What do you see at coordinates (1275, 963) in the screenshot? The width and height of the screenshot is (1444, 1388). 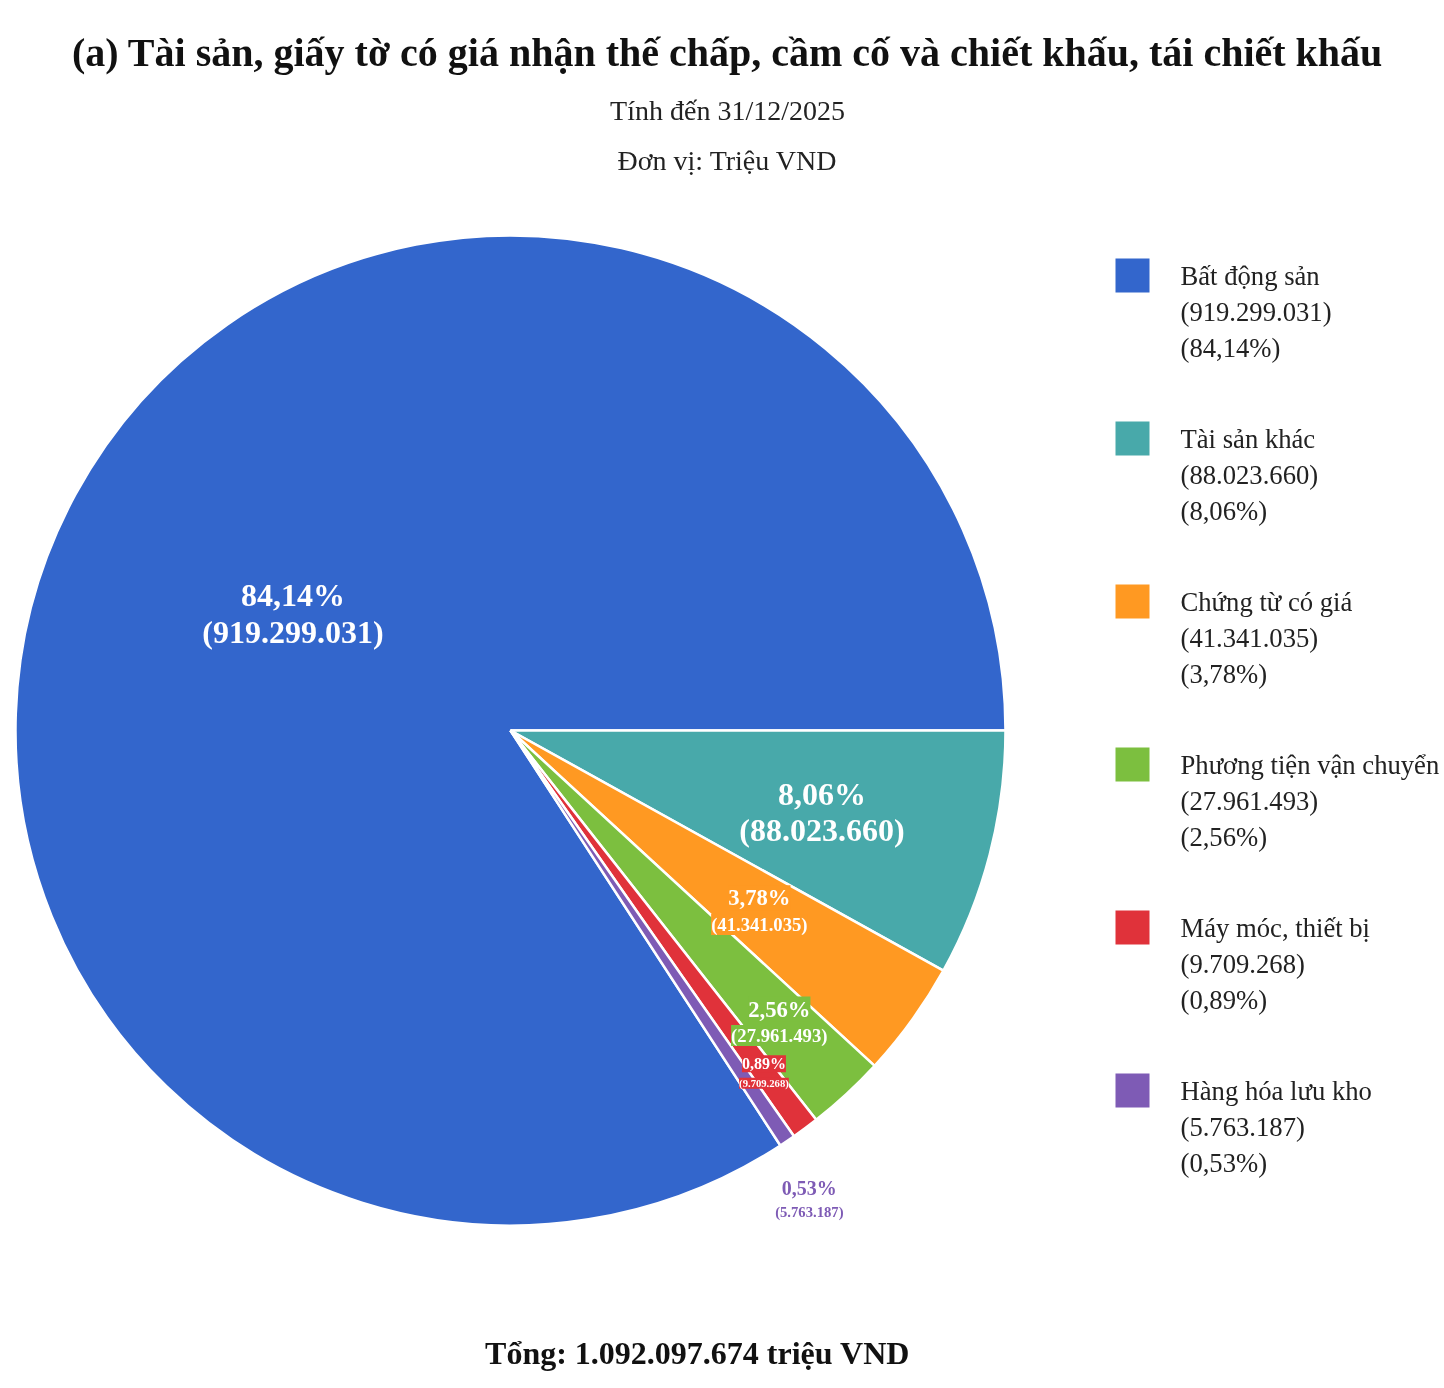 I see `legend-label: Máy móc, thiết bị (9.709.268) (0,89%)` at bounding box center [1275, 963].